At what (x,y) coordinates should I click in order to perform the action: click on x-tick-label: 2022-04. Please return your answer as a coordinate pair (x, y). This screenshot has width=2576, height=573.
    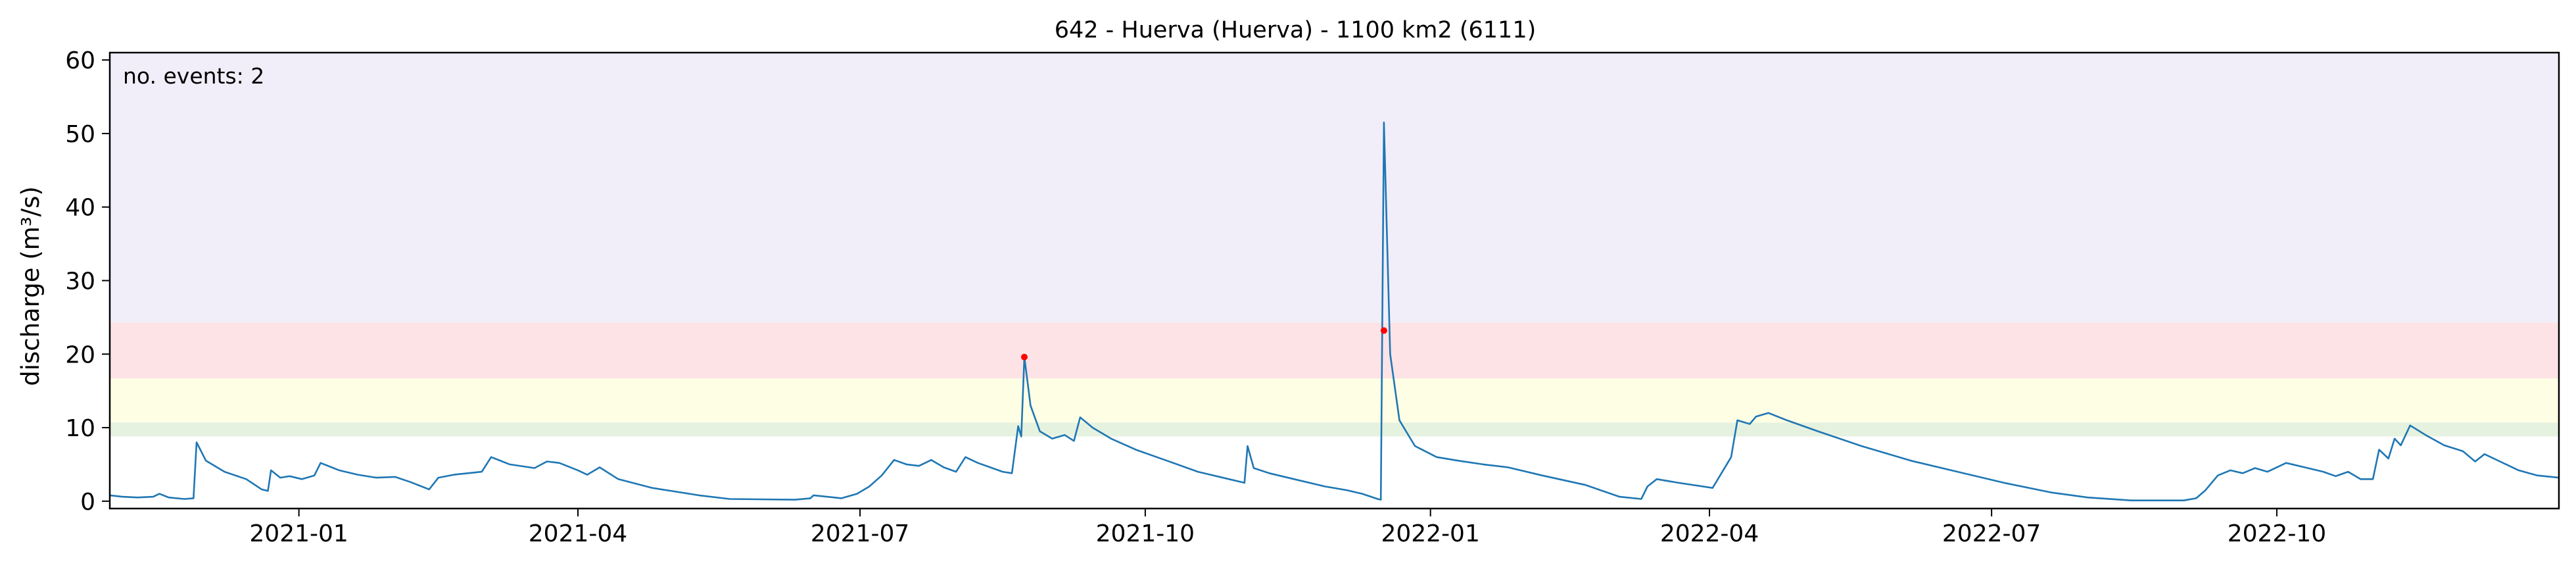
    Looking at the image, I should click on (1709, 533).